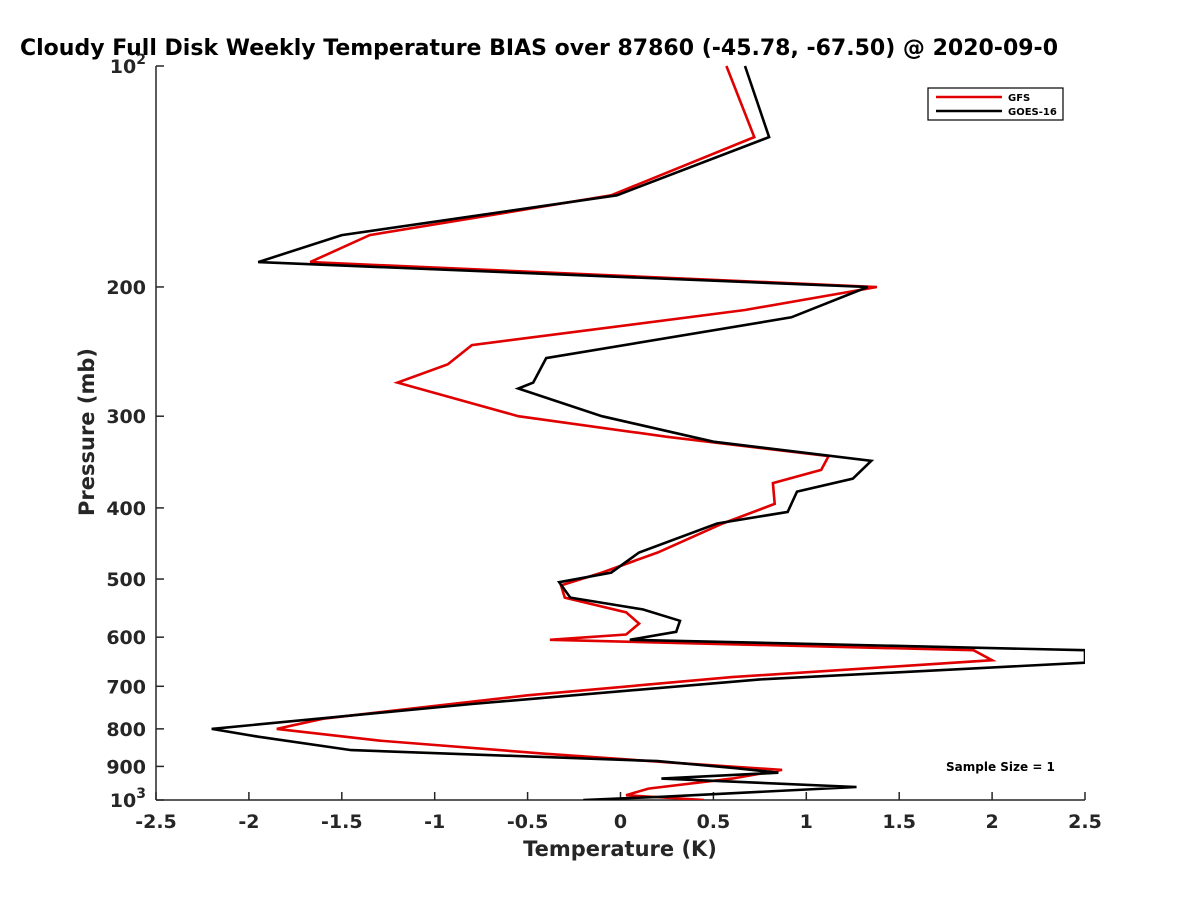  I want to click on y-tick-label-base: 900, so click(126, 767).